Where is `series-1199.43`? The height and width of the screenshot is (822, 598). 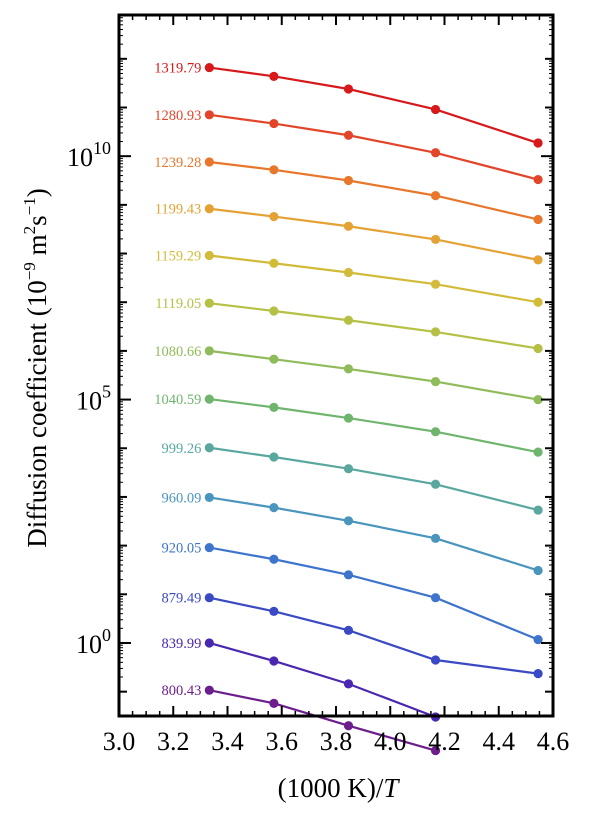
series-1199.43 is located at coordinates (373, 234).